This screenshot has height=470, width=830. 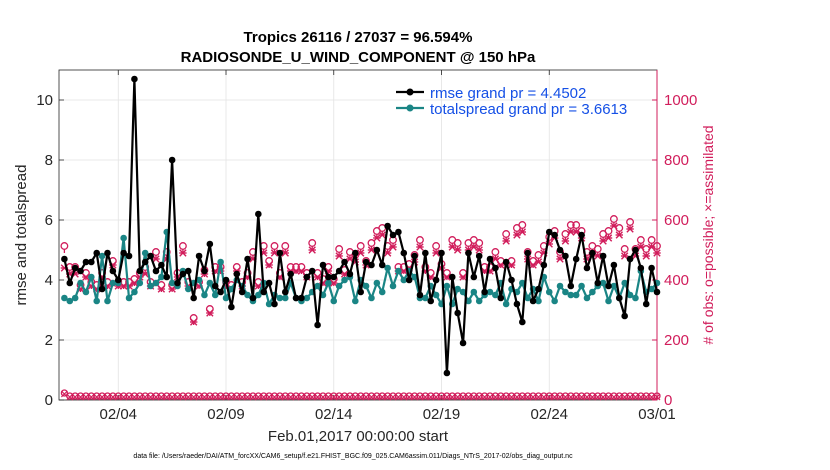 I want to click on x-tick-label: 02/04, so click(x=118, y=414).